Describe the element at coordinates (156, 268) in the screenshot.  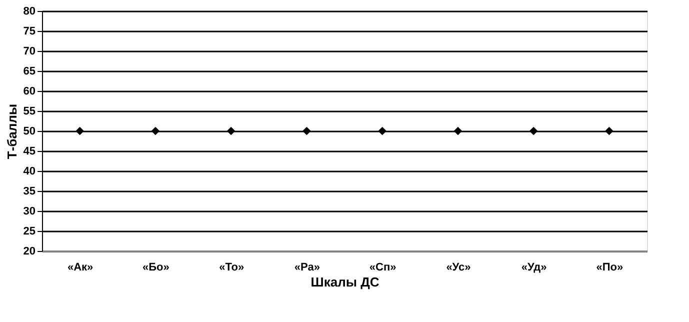
I see `x-tick-label: «Бо»` at that location.